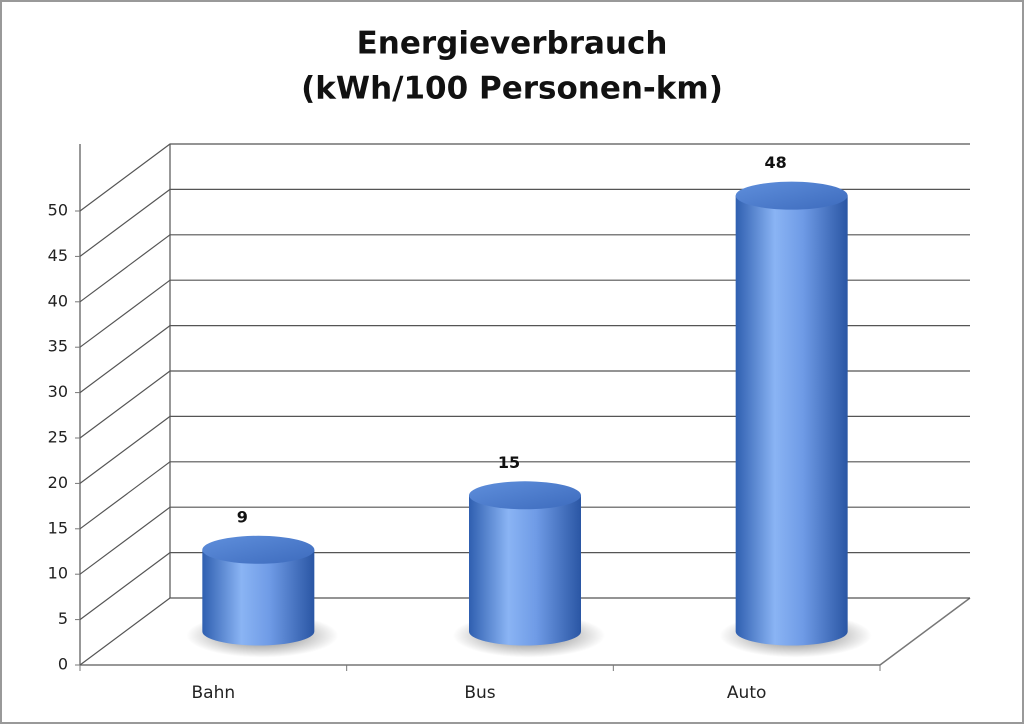 The image size is (1024, 724). Describe the element at coordinates (58, 300) in the screenshot. I see `y-tick-label: 40` at that location.